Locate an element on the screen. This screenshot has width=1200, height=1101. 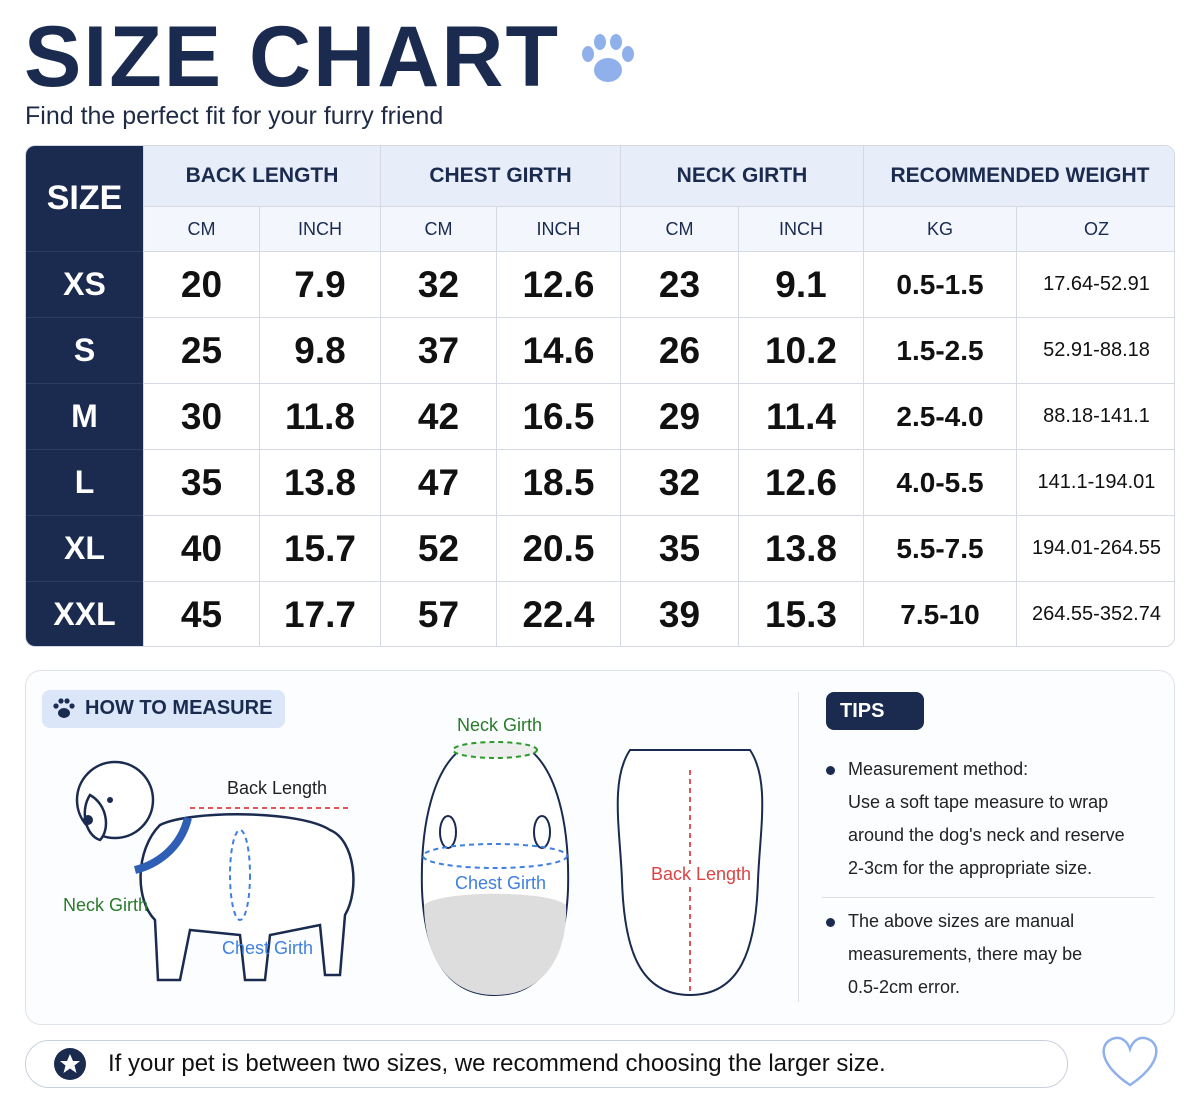
tips-separator is located at coordinates (988, 897).